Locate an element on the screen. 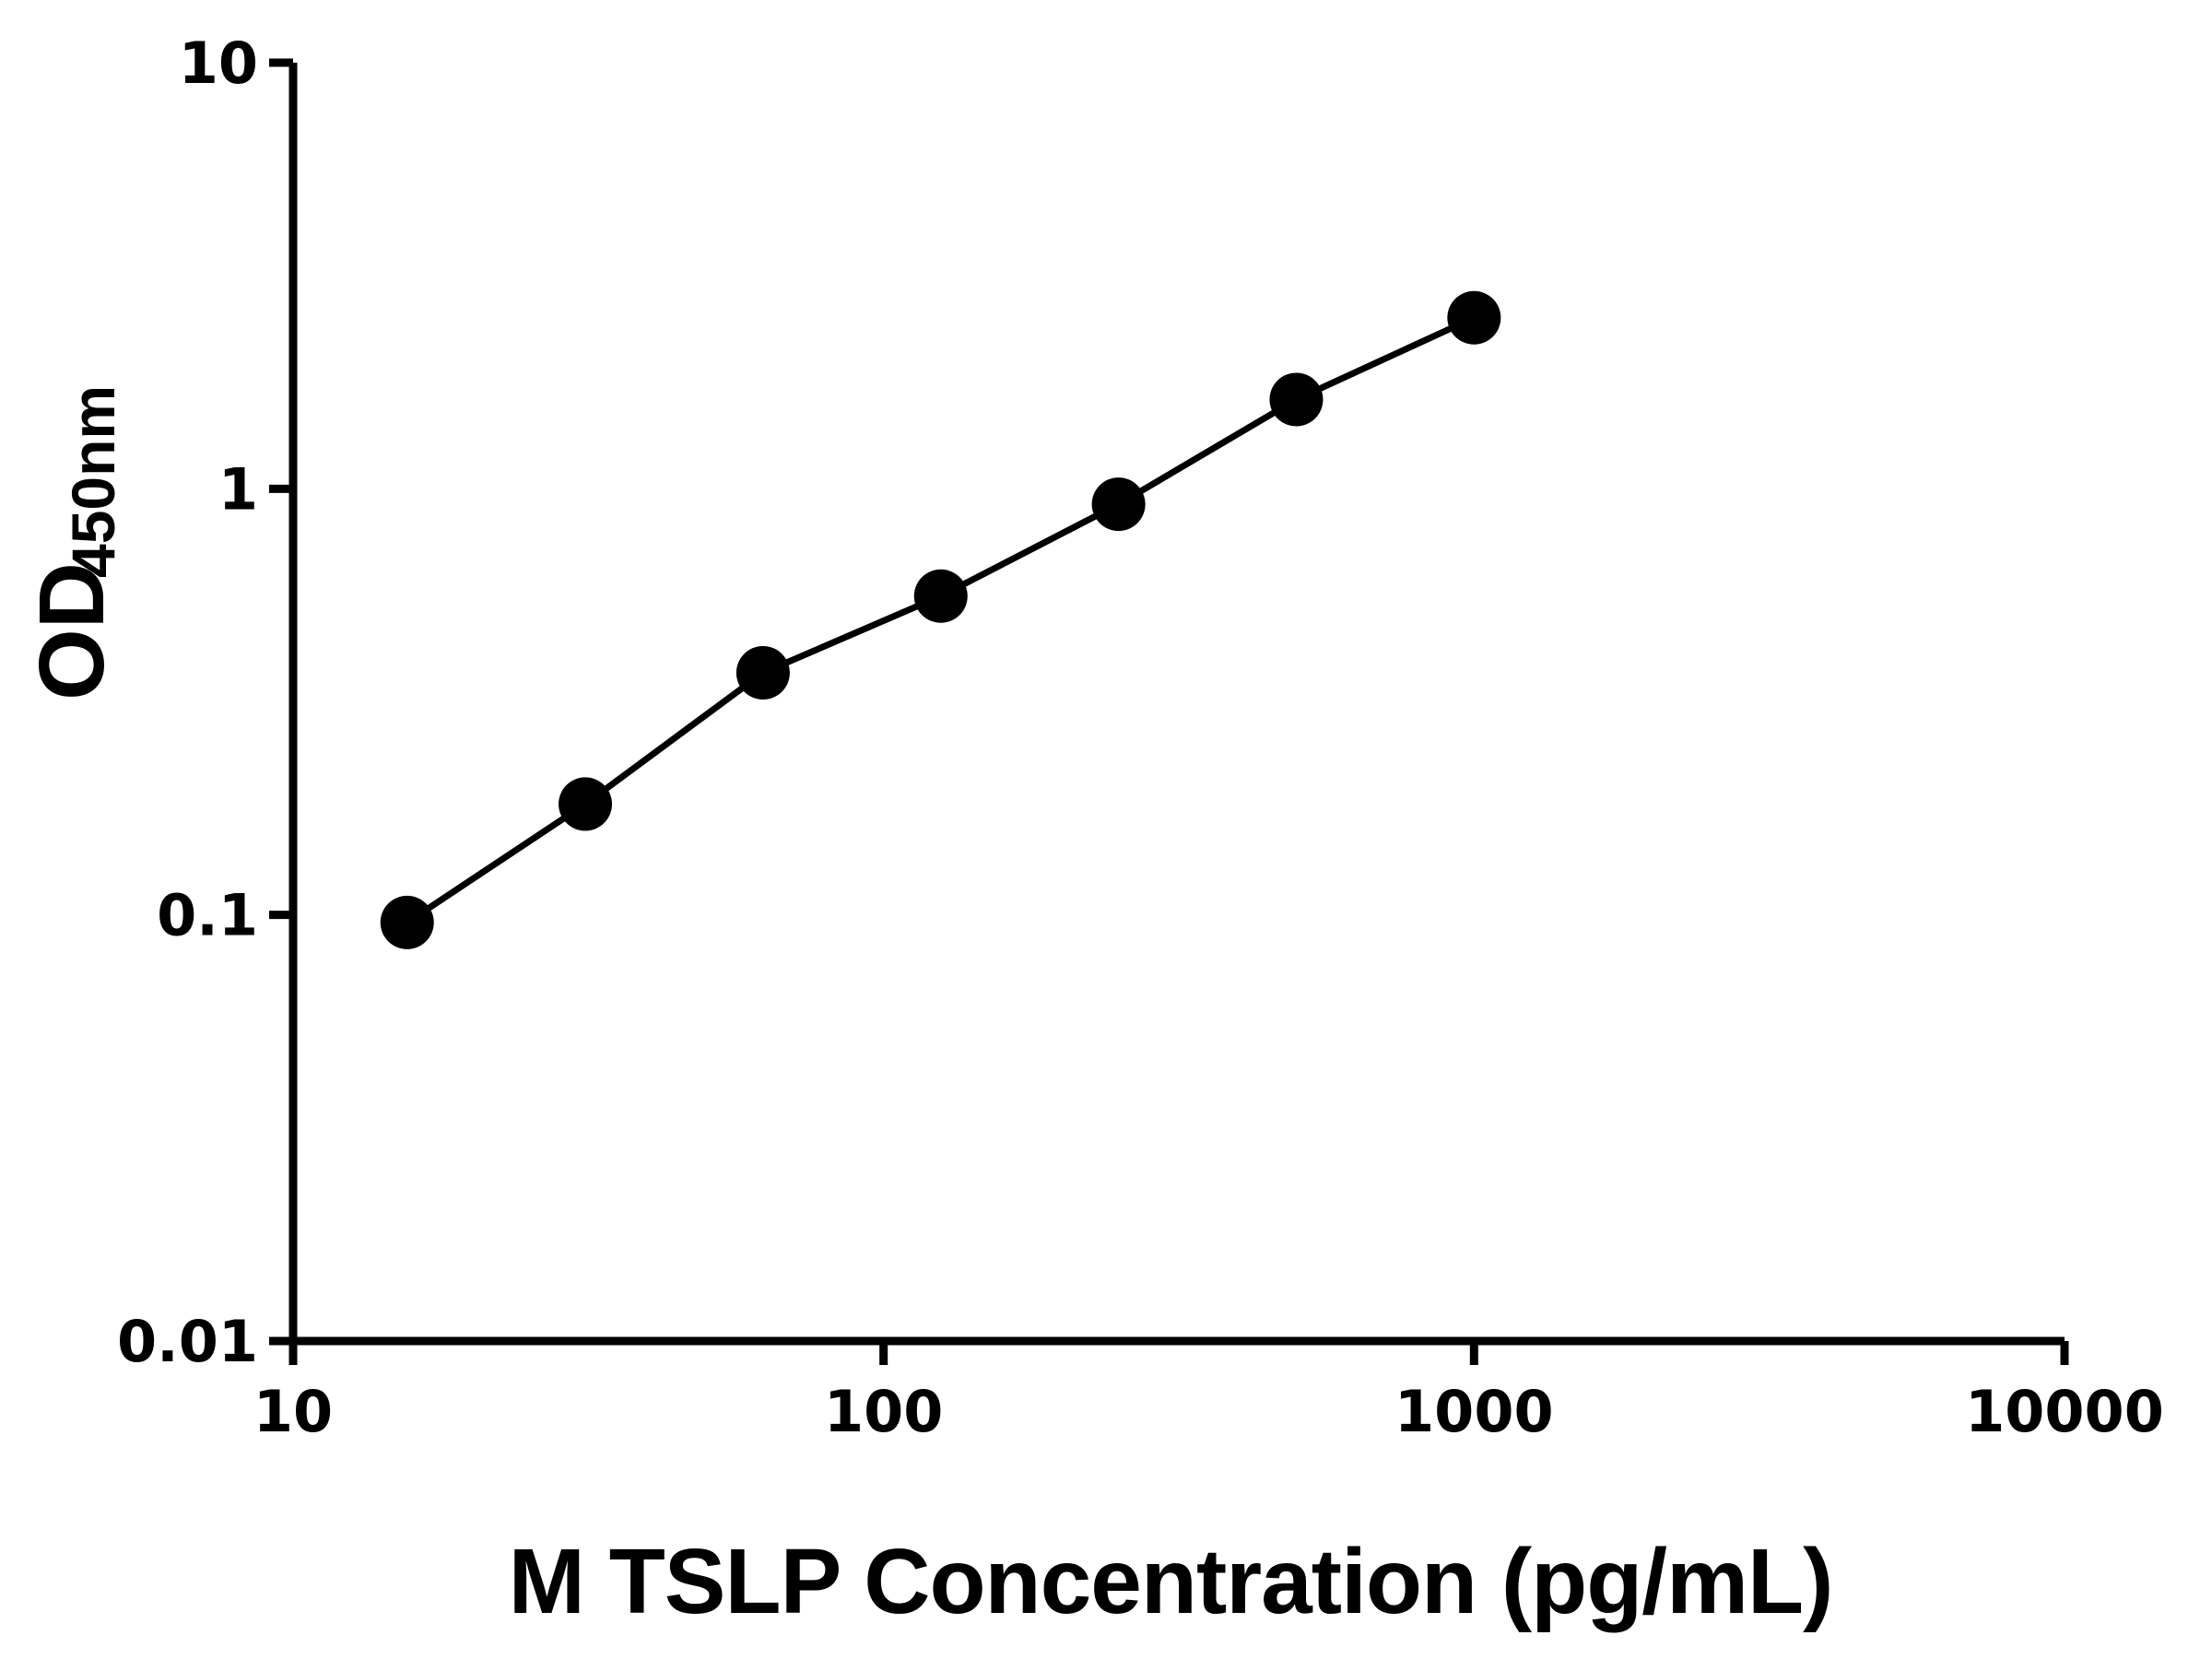 The height and width of the screenshot is (1659, 2212). y-axis-title-subscript: 450nm is located at coordinates (93, 481).